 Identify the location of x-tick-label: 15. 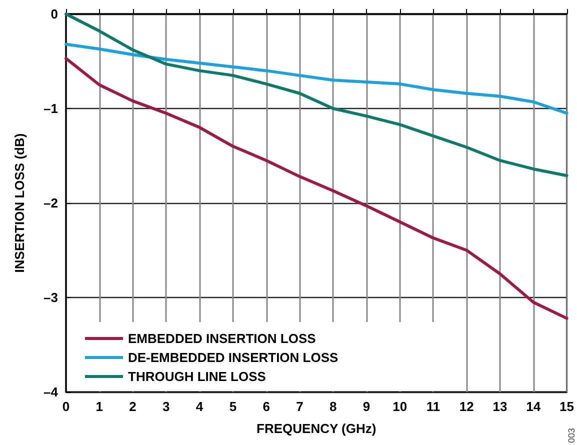
(567, 406).